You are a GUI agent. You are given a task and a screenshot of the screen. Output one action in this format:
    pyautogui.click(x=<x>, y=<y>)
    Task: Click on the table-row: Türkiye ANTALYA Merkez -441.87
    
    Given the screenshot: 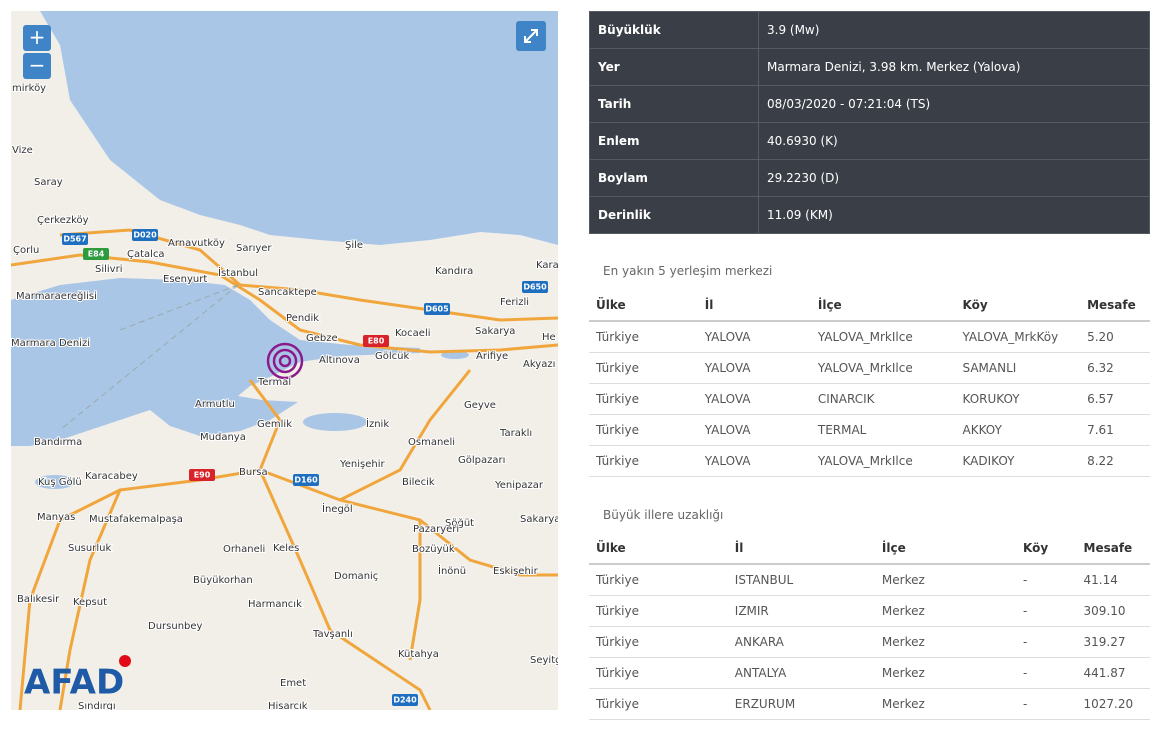 What is the action you would take?
    pyautogui.click(x=869, y=673)
    